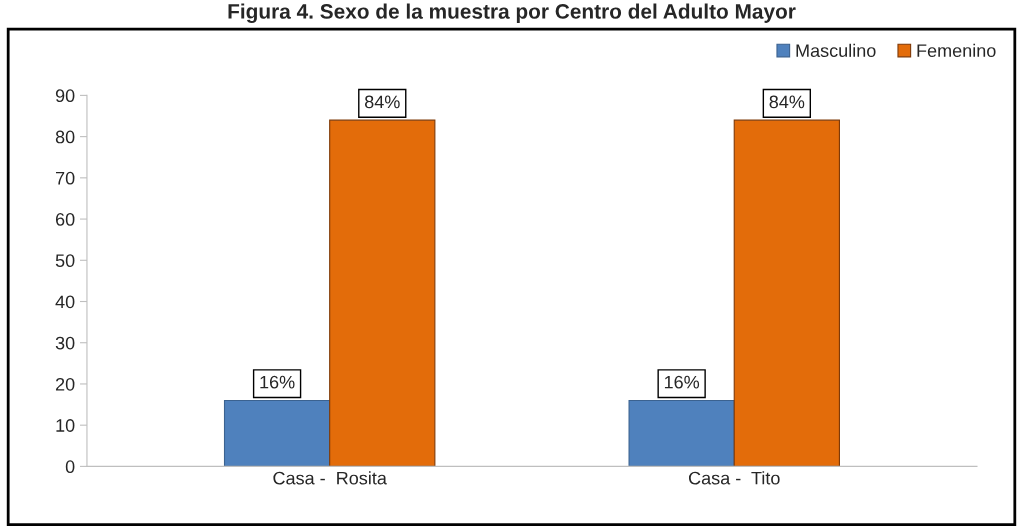  I want to click on y-tick-label: 20, so click(65, 384).